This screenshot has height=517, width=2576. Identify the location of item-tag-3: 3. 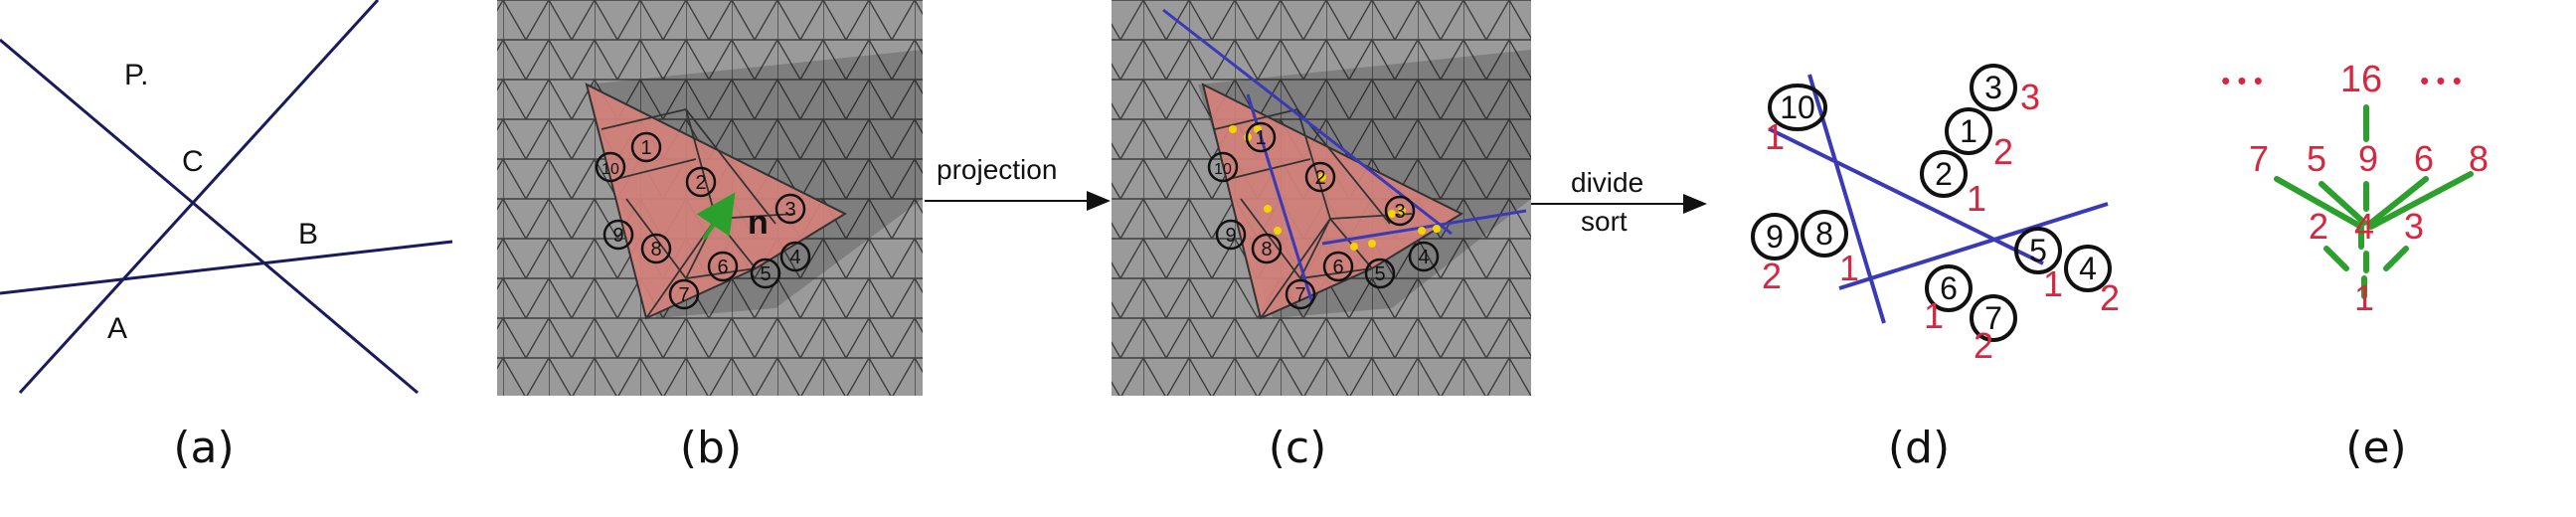
(2030, 97).